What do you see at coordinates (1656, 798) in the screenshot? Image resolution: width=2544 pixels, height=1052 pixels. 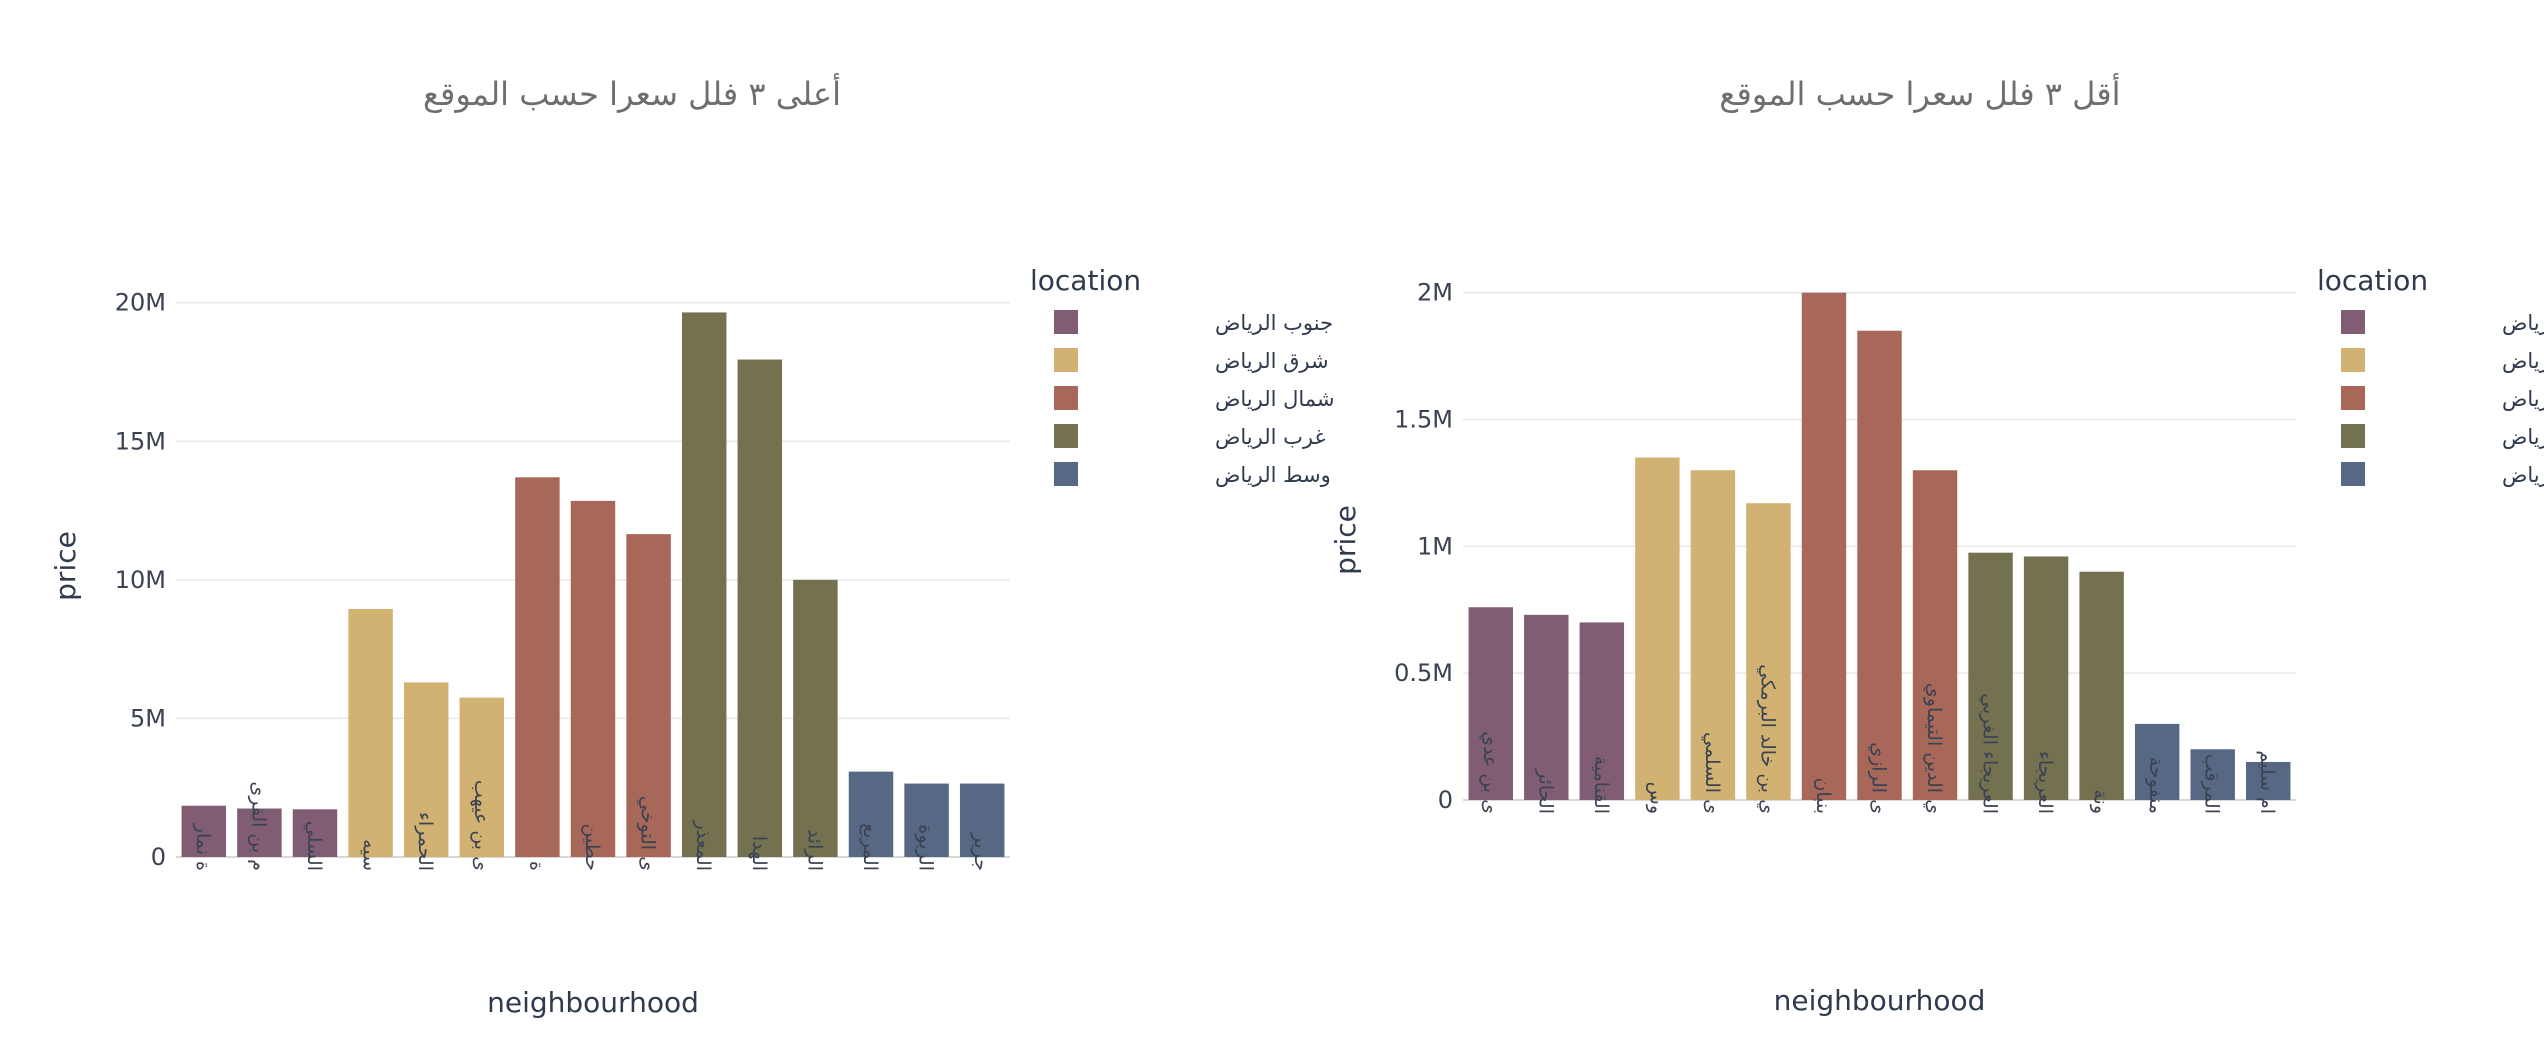 I see `x-tick-label: وس` at bounding box center [1656, 798].